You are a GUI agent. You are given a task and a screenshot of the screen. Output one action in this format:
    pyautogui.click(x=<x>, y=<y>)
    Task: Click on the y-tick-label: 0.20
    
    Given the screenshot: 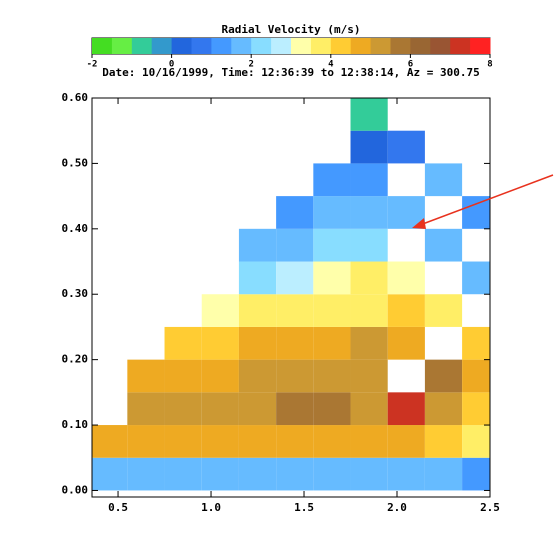 What is the action you would take?
    pyautogui.click(x=75, y=359)
    